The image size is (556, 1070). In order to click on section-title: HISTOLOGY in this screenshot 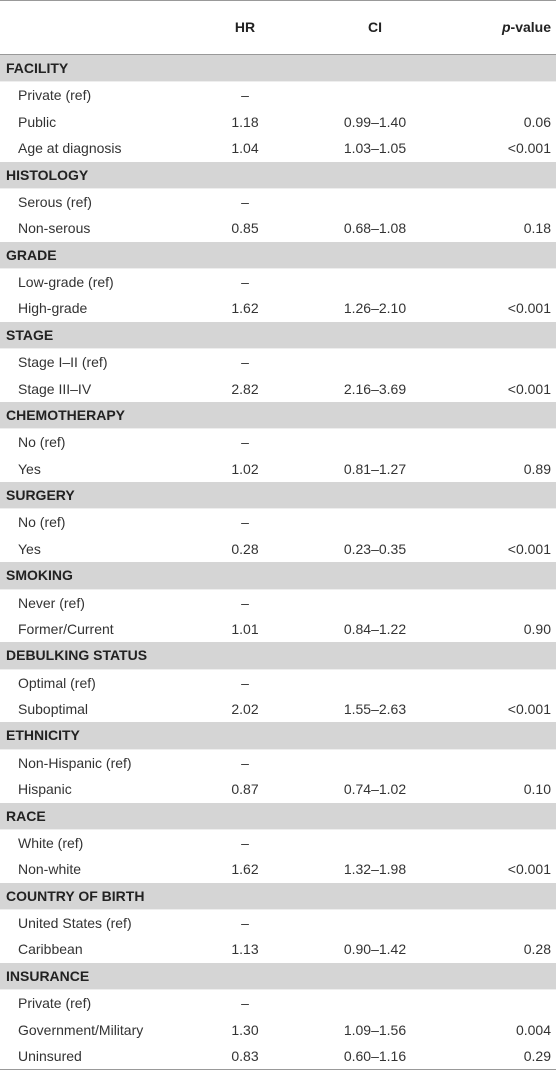, I will do `click(278, 175)`.